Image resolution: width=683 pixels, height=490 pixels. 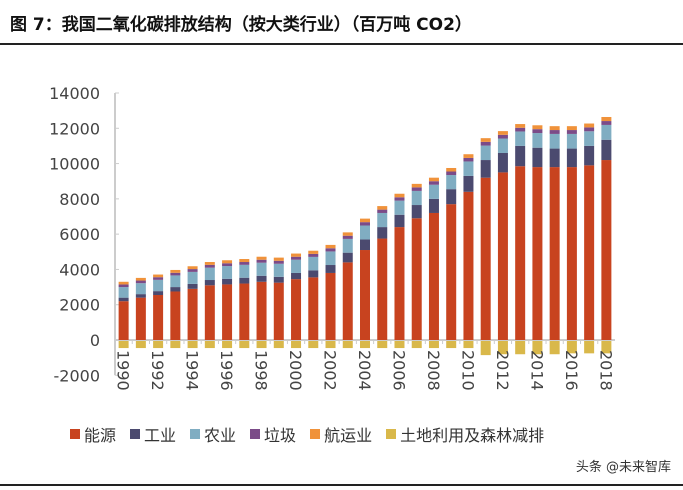 What do you see at coordinates (79, 269) in the screenshot?
I see `y-tick-label: 4000` at bounding box center [79, 269].